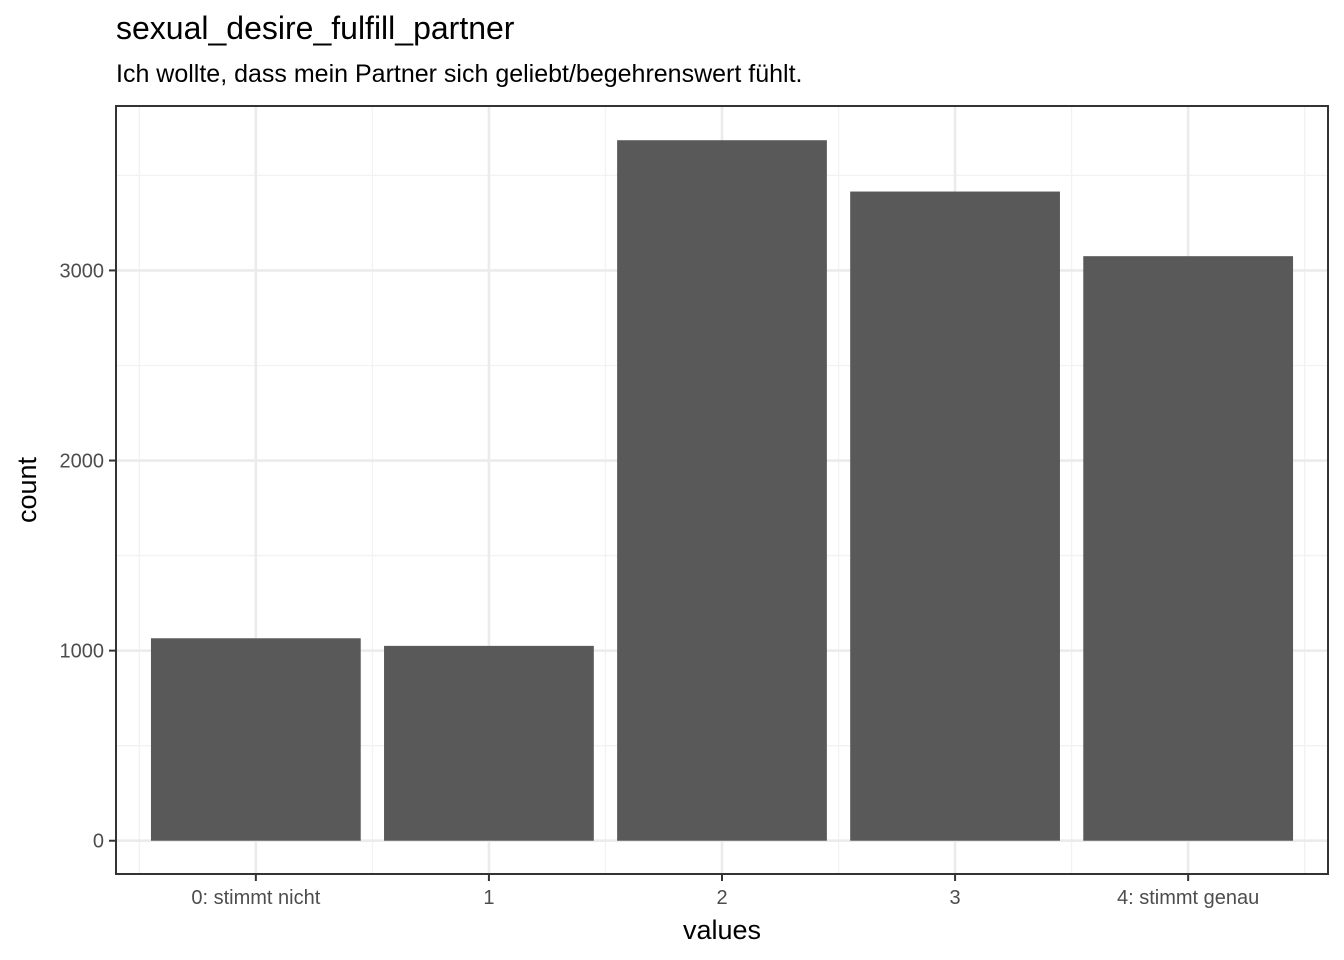  I want to click on x-tick-label: 4: stimmt genau, so click(1188, 898).